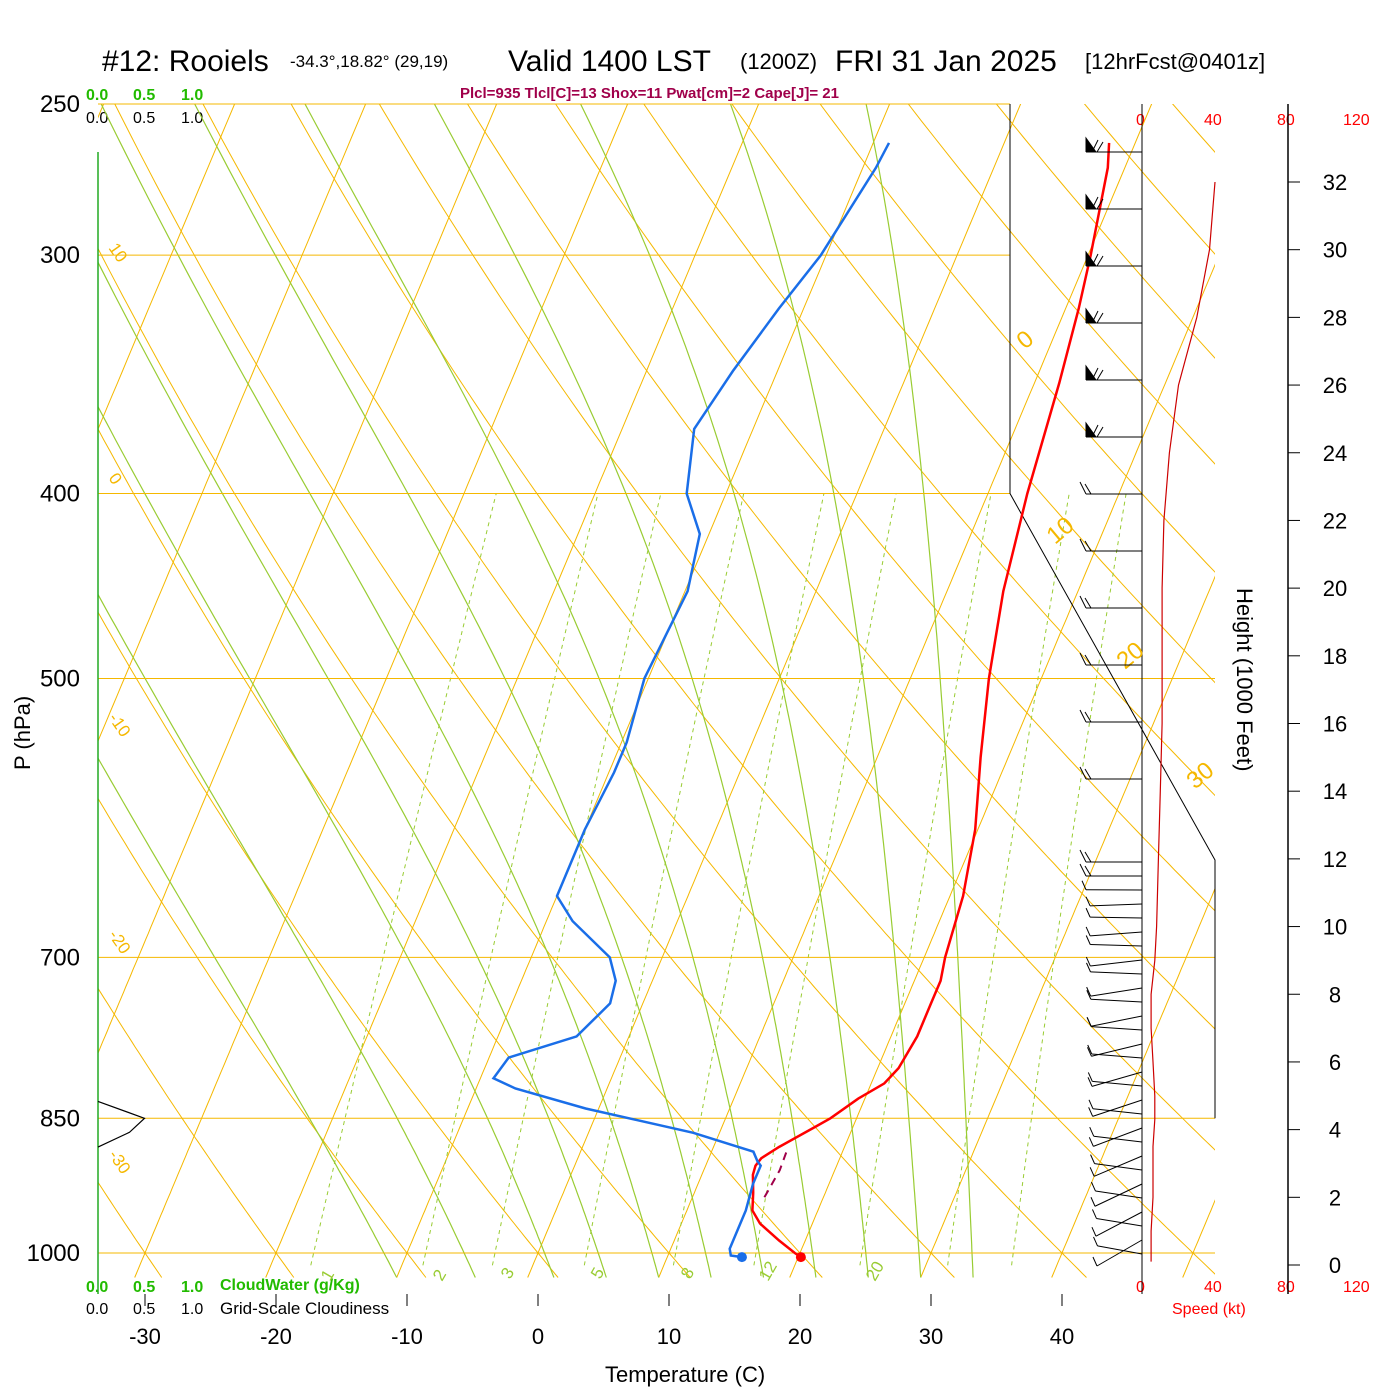 Image resolution: width=1400 pixels, height=1400 pixels. What do you see at coordinates (192, 95) in the screenshot?
I see `cloudwater-scale-top-2: 1.0` at bounding box center [192, 95].